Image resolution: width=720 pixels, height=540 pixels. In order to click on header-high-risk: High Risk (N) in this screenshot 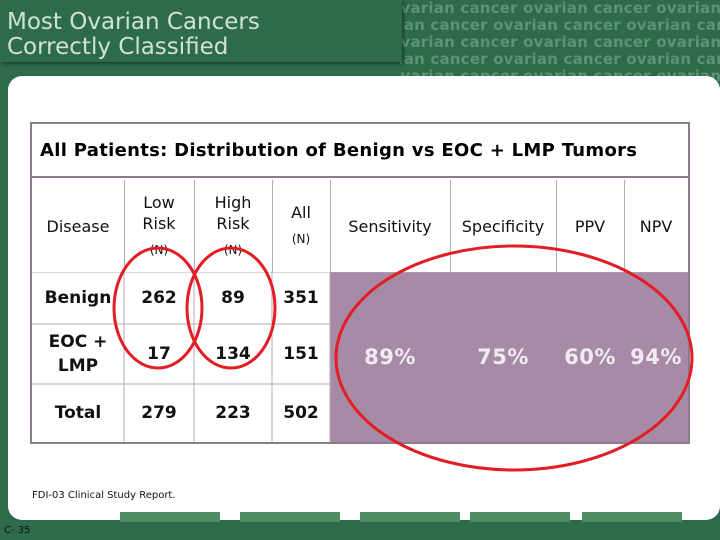, I will do `click(233, 226)`.